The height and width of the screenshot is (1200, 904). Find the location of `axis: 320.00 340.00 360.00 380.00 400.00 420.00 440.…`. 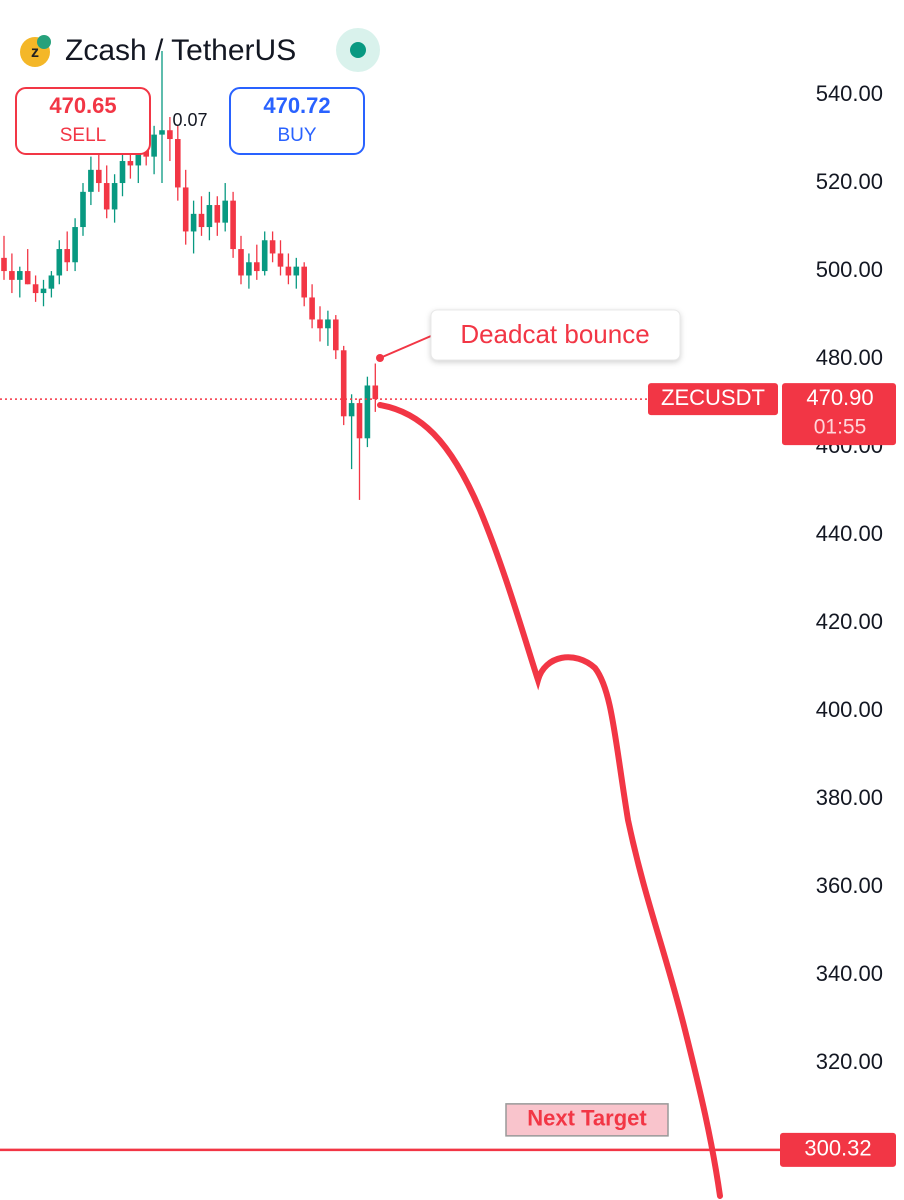

axis: 320.00 340.00 360.00 380.00 400.00 420.00 440.… is located at coordinates (829, 577).